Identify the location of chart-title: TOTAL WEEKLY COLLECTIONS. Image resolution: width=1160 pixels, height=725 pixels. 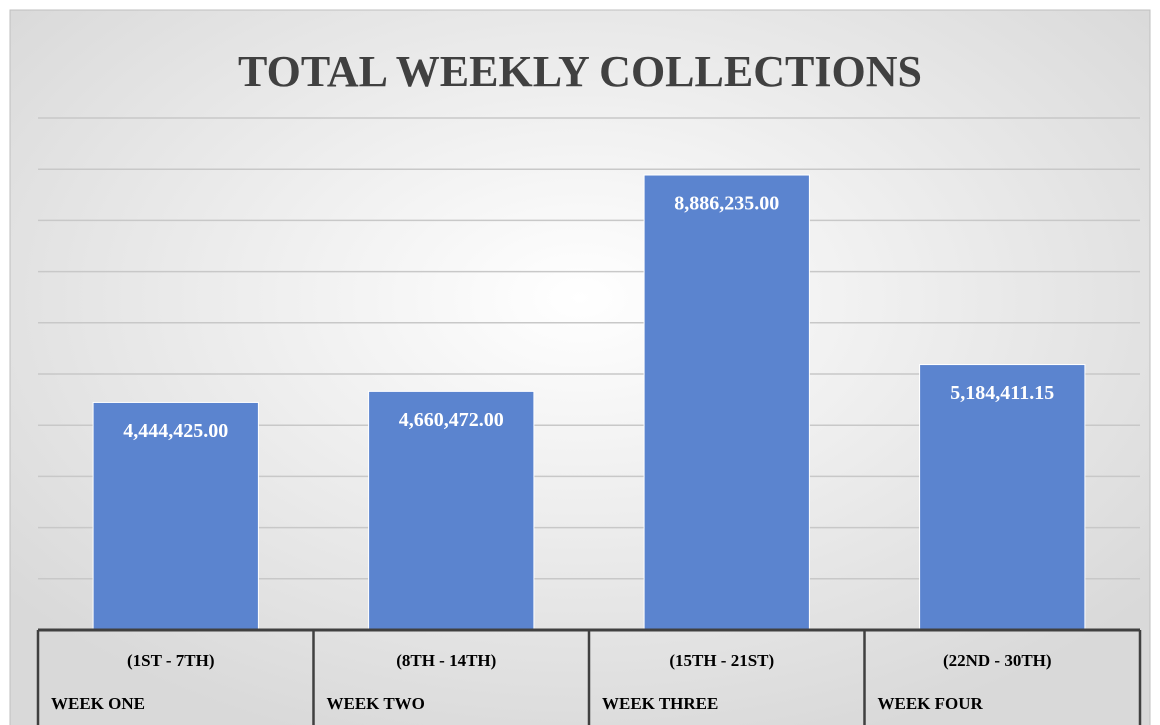
(580, 71).